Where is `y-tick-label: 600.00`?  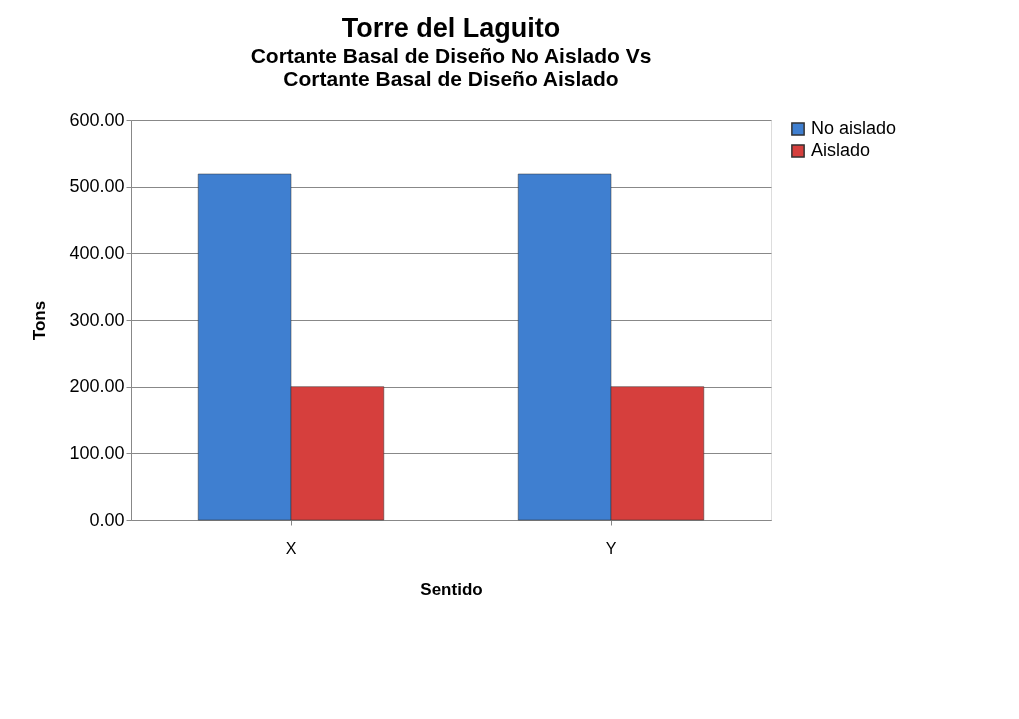 y-tick-label: 600.00 is located at coordinates (97, 119).